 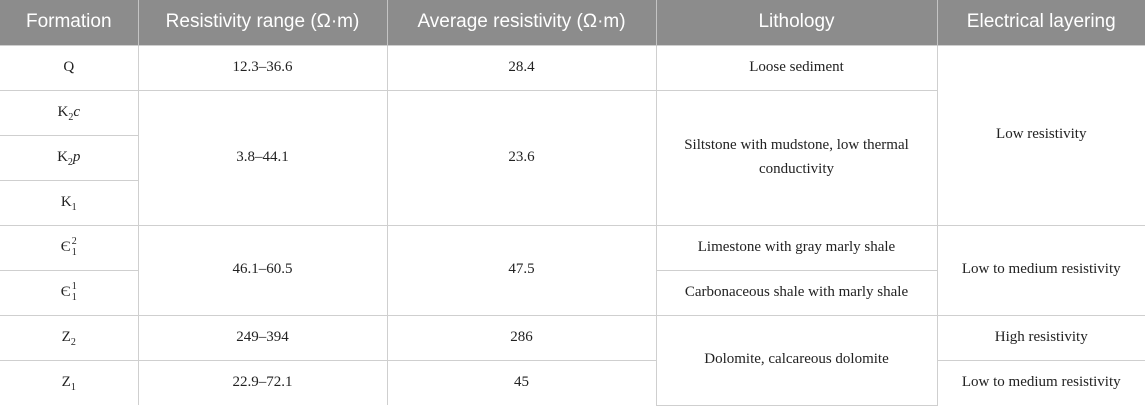 I want to click on formation-cell: Z1, so click(x=69, y=382).